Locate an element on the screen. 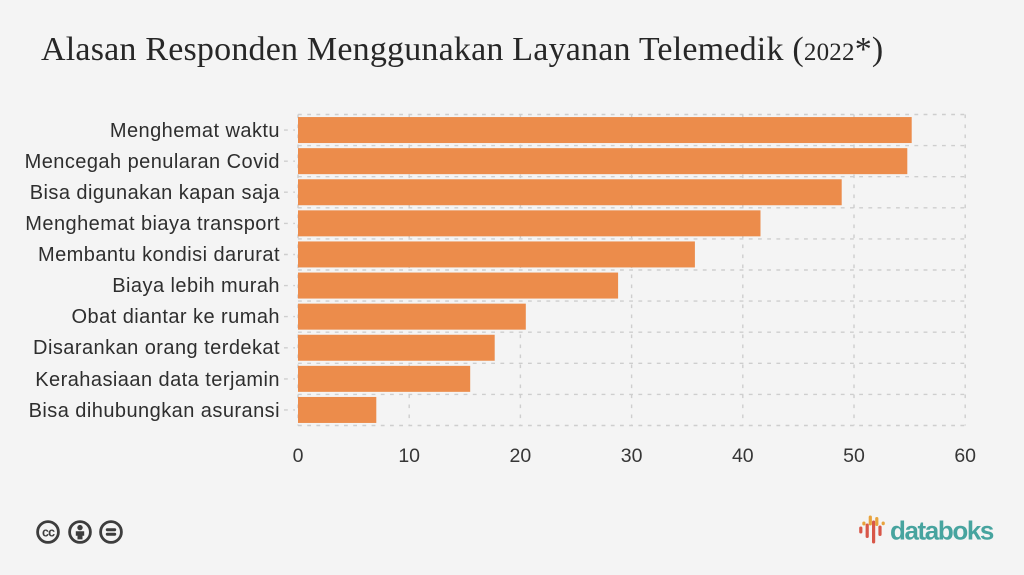 The height and width of the screenshot is (575, 1024). svg-text: cc is located at coordinates (48, 532).